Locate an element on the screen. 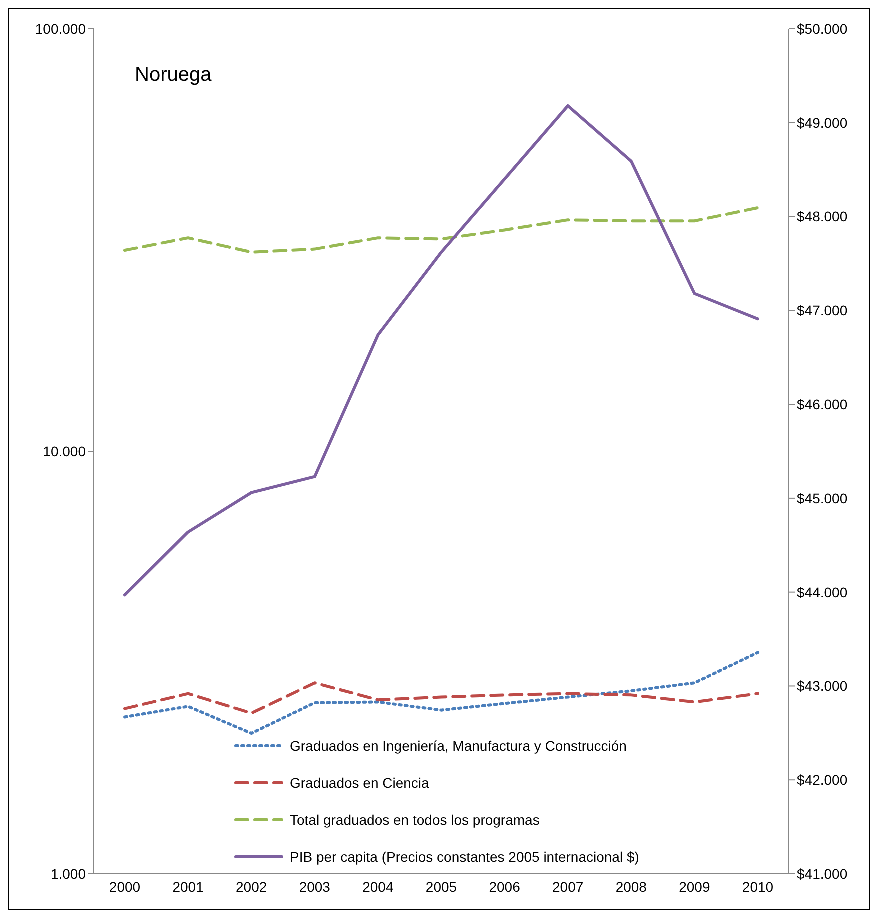  y-tick-label: 1.000 is located at coordinates (68, 874).